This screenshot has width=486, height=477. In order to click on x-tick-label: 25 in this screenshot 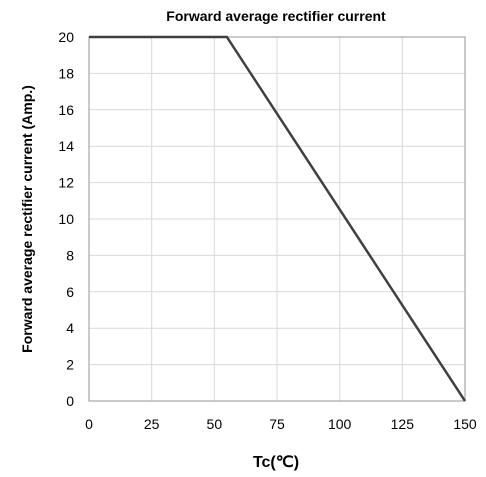, I will do `click(152, 424)`.